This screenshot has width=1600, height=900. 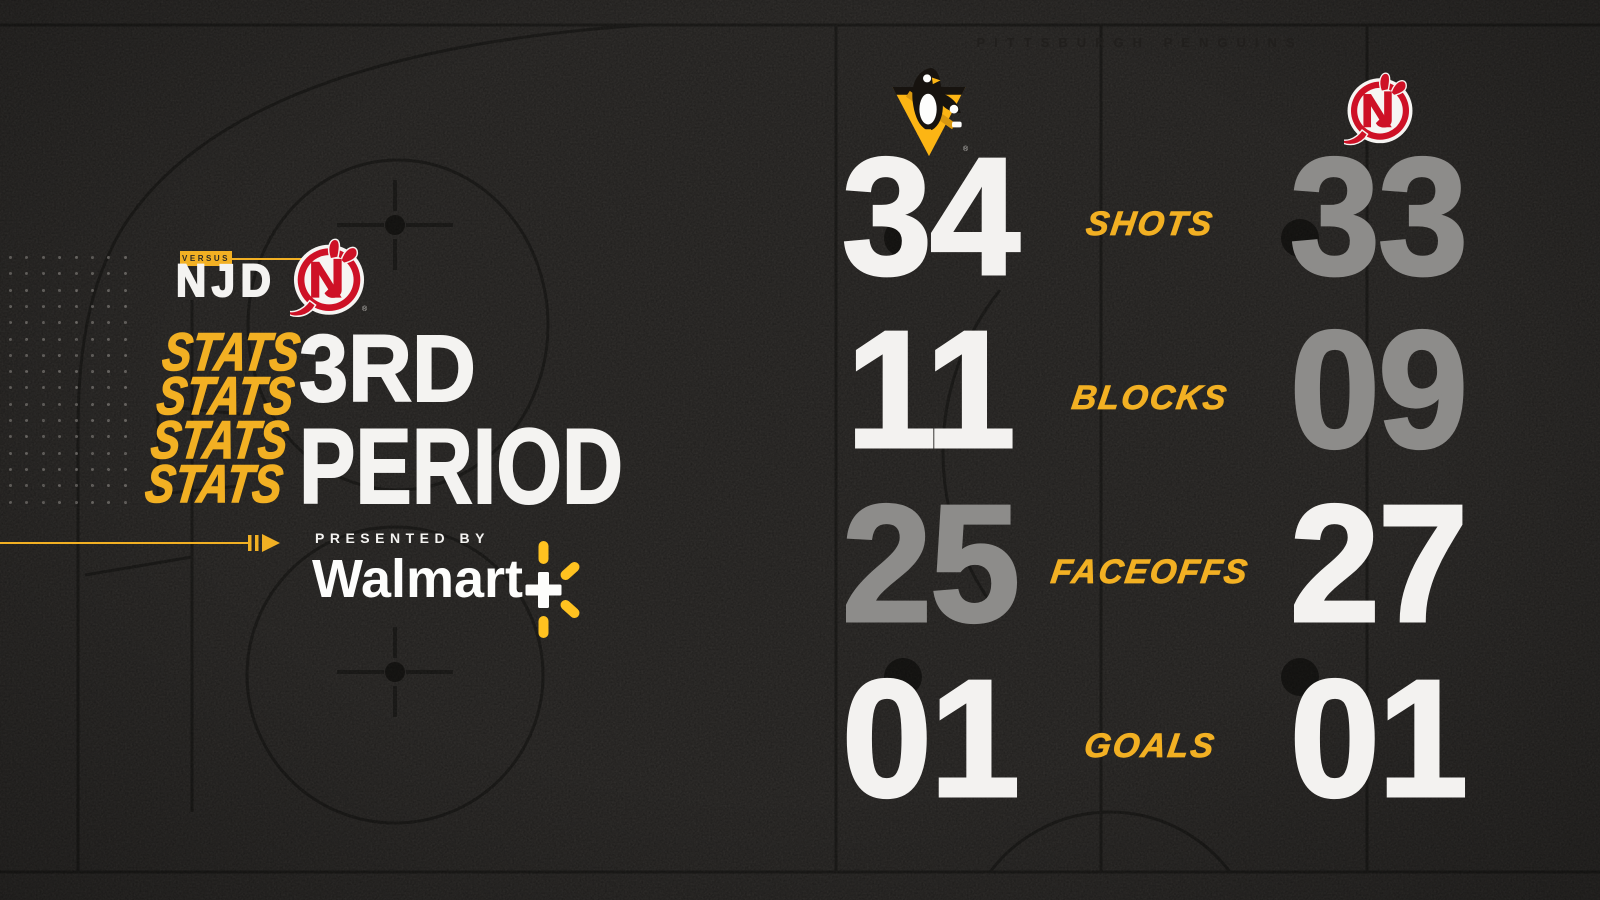 I want to click on dot-grid-pattern, so click(x=79, y=388).